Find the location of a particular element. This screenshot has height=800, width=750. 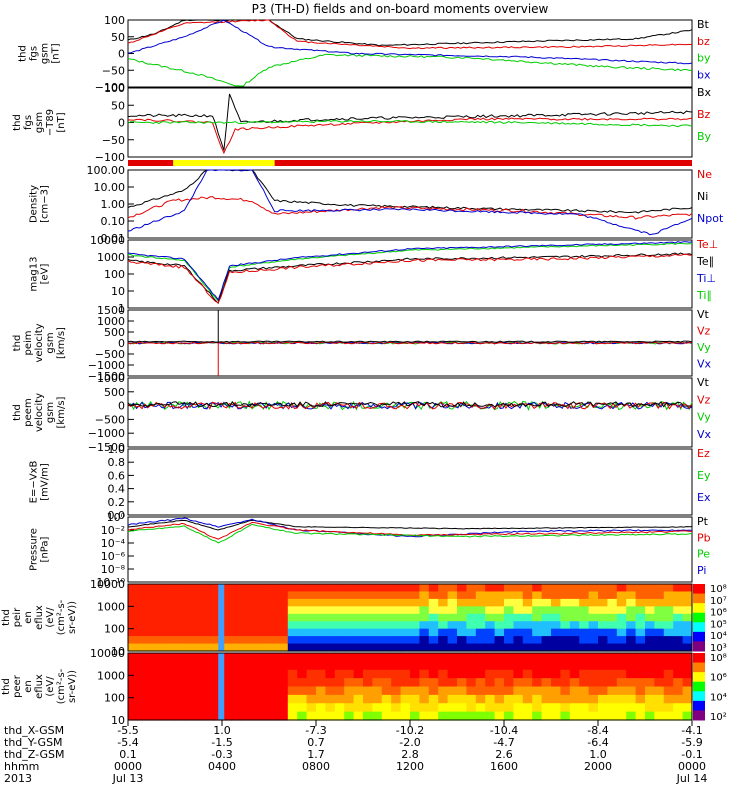

panel-frame is located at coordinates (410, 617).